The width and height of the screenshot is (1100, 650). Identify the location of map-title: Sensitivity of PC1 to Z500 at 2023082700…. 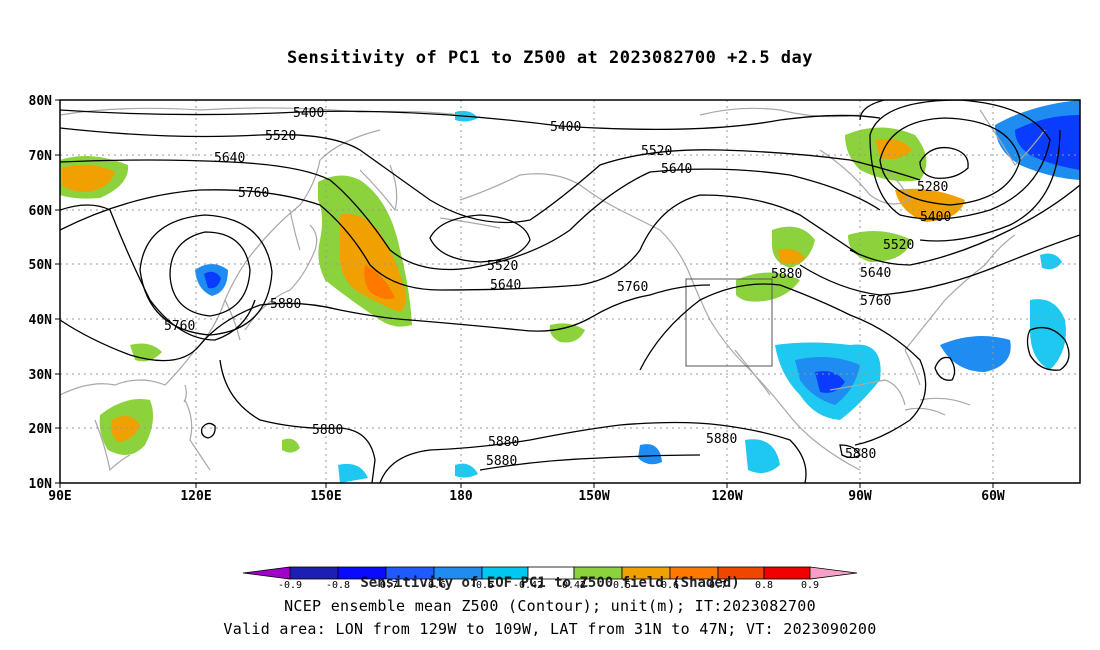
(549, 58).